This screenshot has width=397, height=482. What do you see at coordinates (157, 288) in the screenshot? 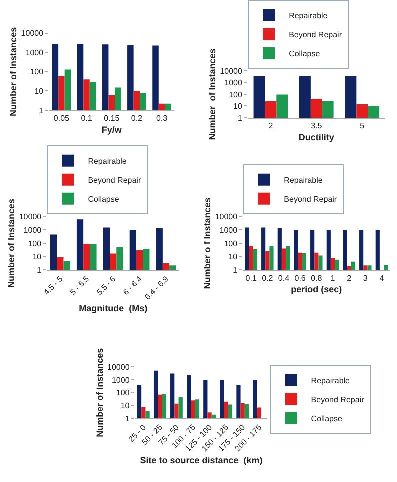
I see `x-tick-label: 6.4 - 6.9` at bounding box center [157, 288].